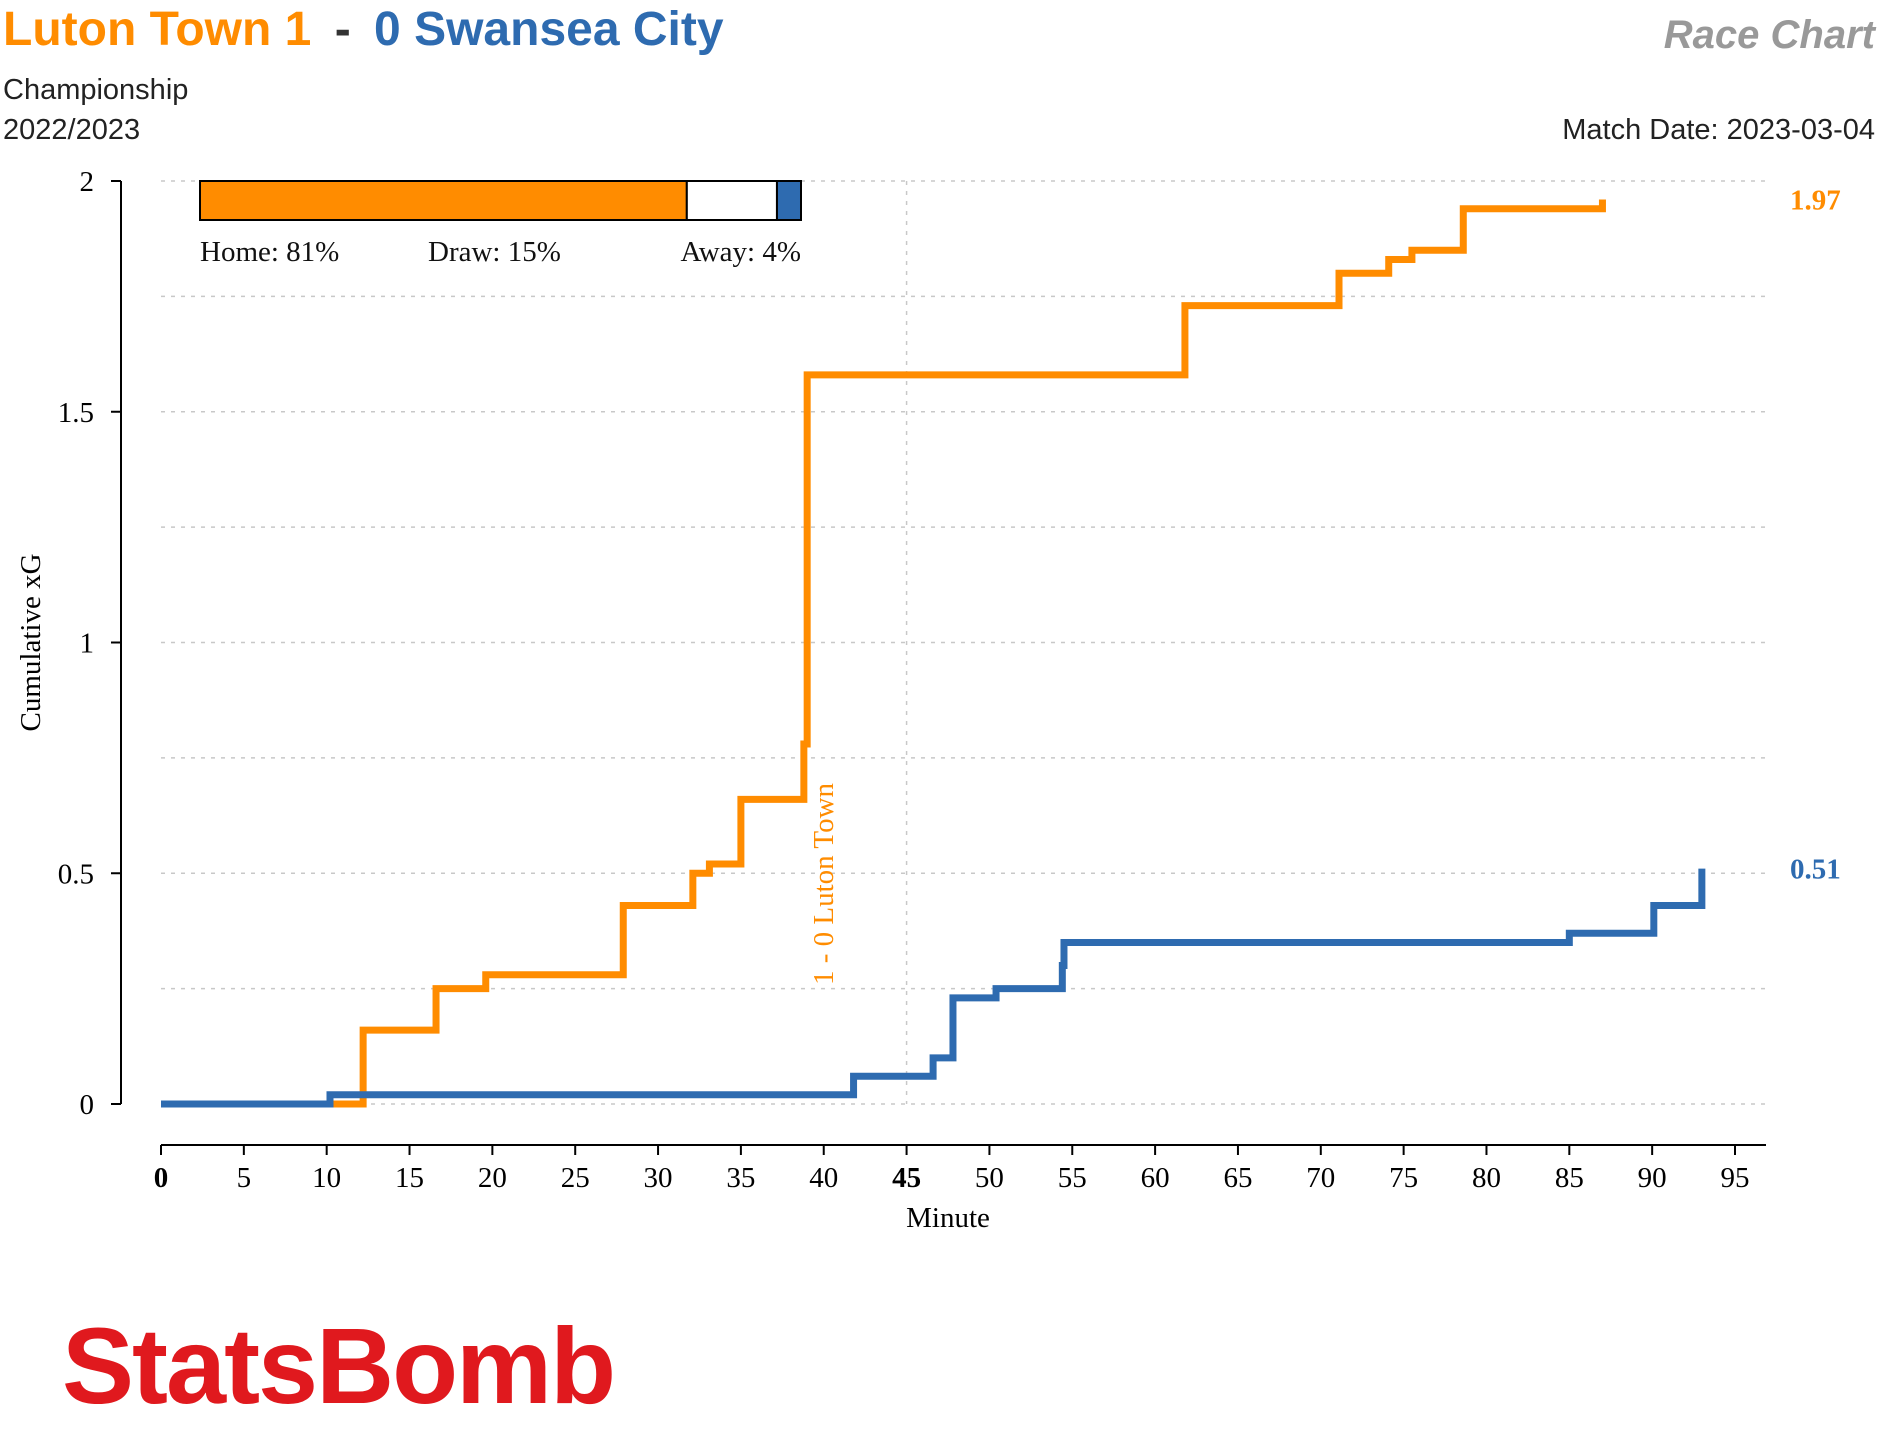 The height and width of the screenshot is (1440, 1880). I want to click on away-probability-label: Away: 4%, so click(740, 252).